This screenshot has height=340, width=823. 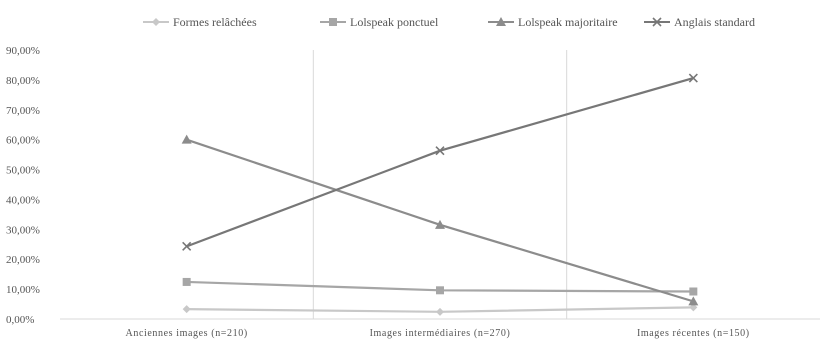 I want to click on series-formes-relachees, so click(x=440, y=309).